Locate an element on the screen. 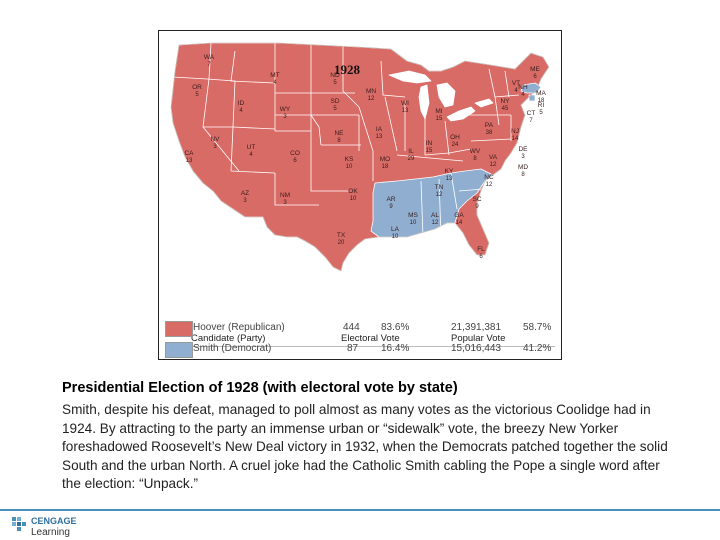 The height and width of the screenshot is (540, 720). state-label-tx: TX is located at coordinates (341, 235).